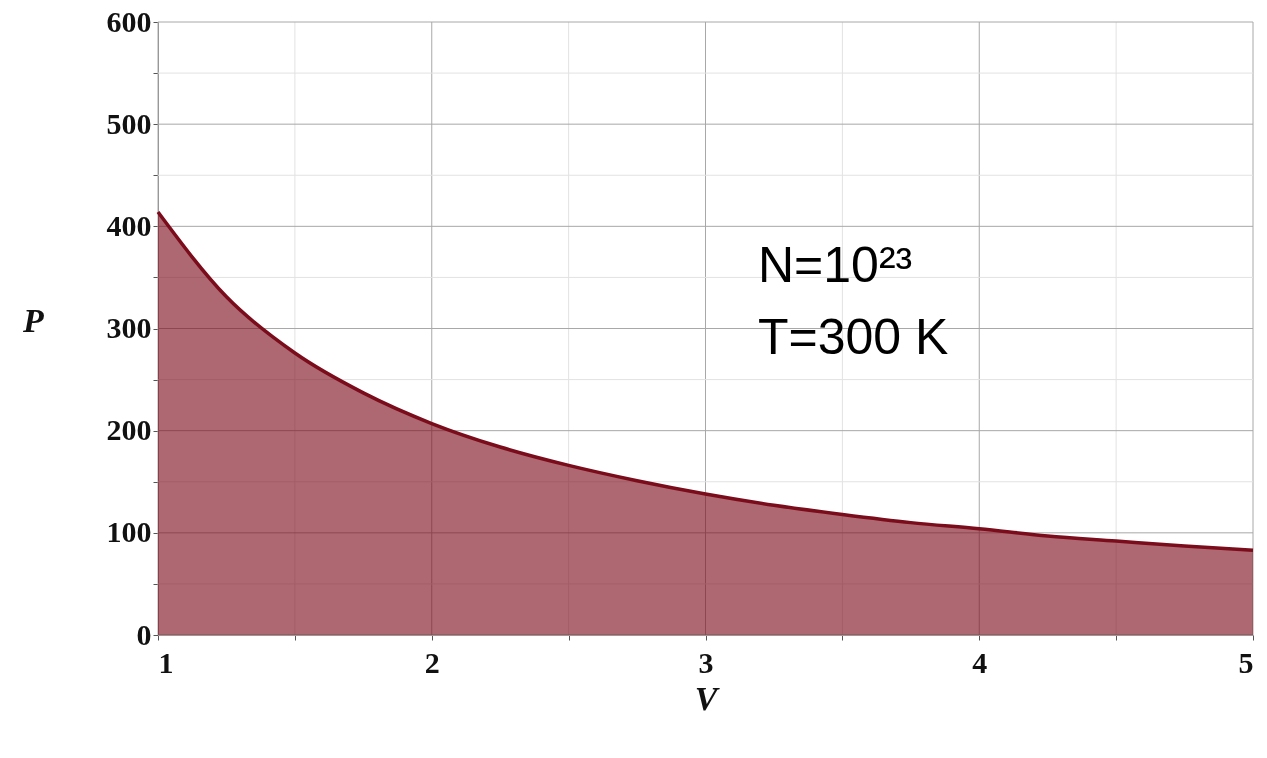 This screenshot has width=1267, height=758. What do you see at coordinates (129, 327) in the screenshot?
I see `y-tick-label: 300` at bounding box center [129, 327].